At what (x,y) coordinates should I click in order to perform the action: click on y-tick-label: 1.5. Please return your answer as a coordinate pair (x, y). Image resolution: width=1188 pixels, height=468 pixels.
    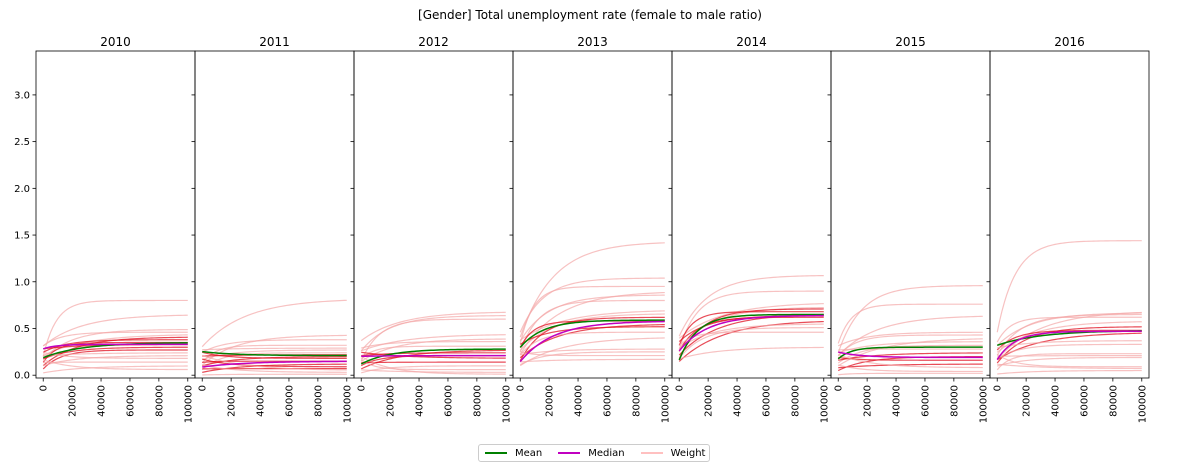
    Looking at the image, I should click on (22, 236).